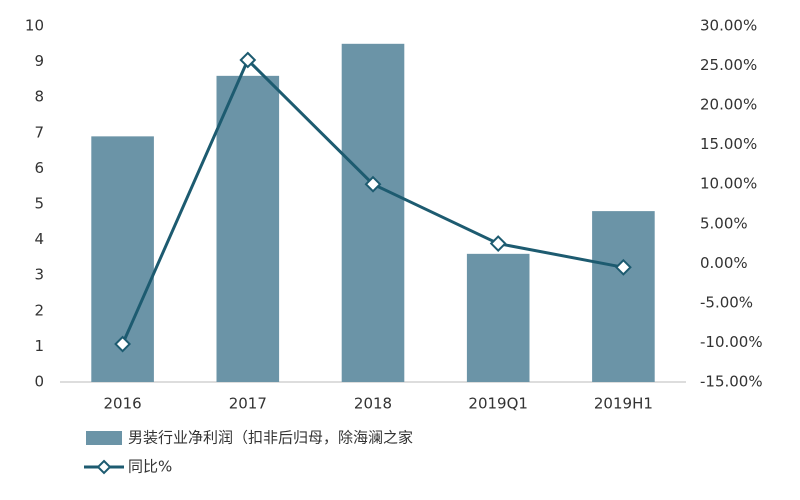 The width and height of the screenshot is (800, 500). I want to click on x-tick-label: 2019H1, so click(623, 404).